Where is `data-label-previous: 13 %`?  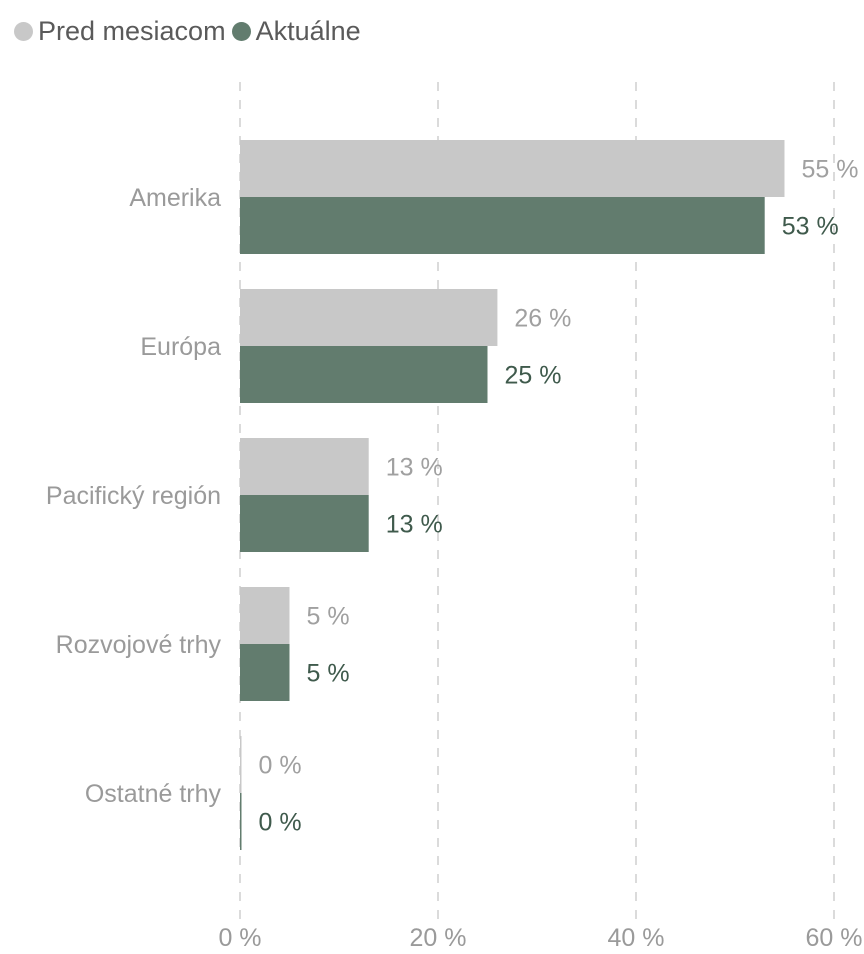
data-label-previous: 13 % is located at coordinates (414, 468).